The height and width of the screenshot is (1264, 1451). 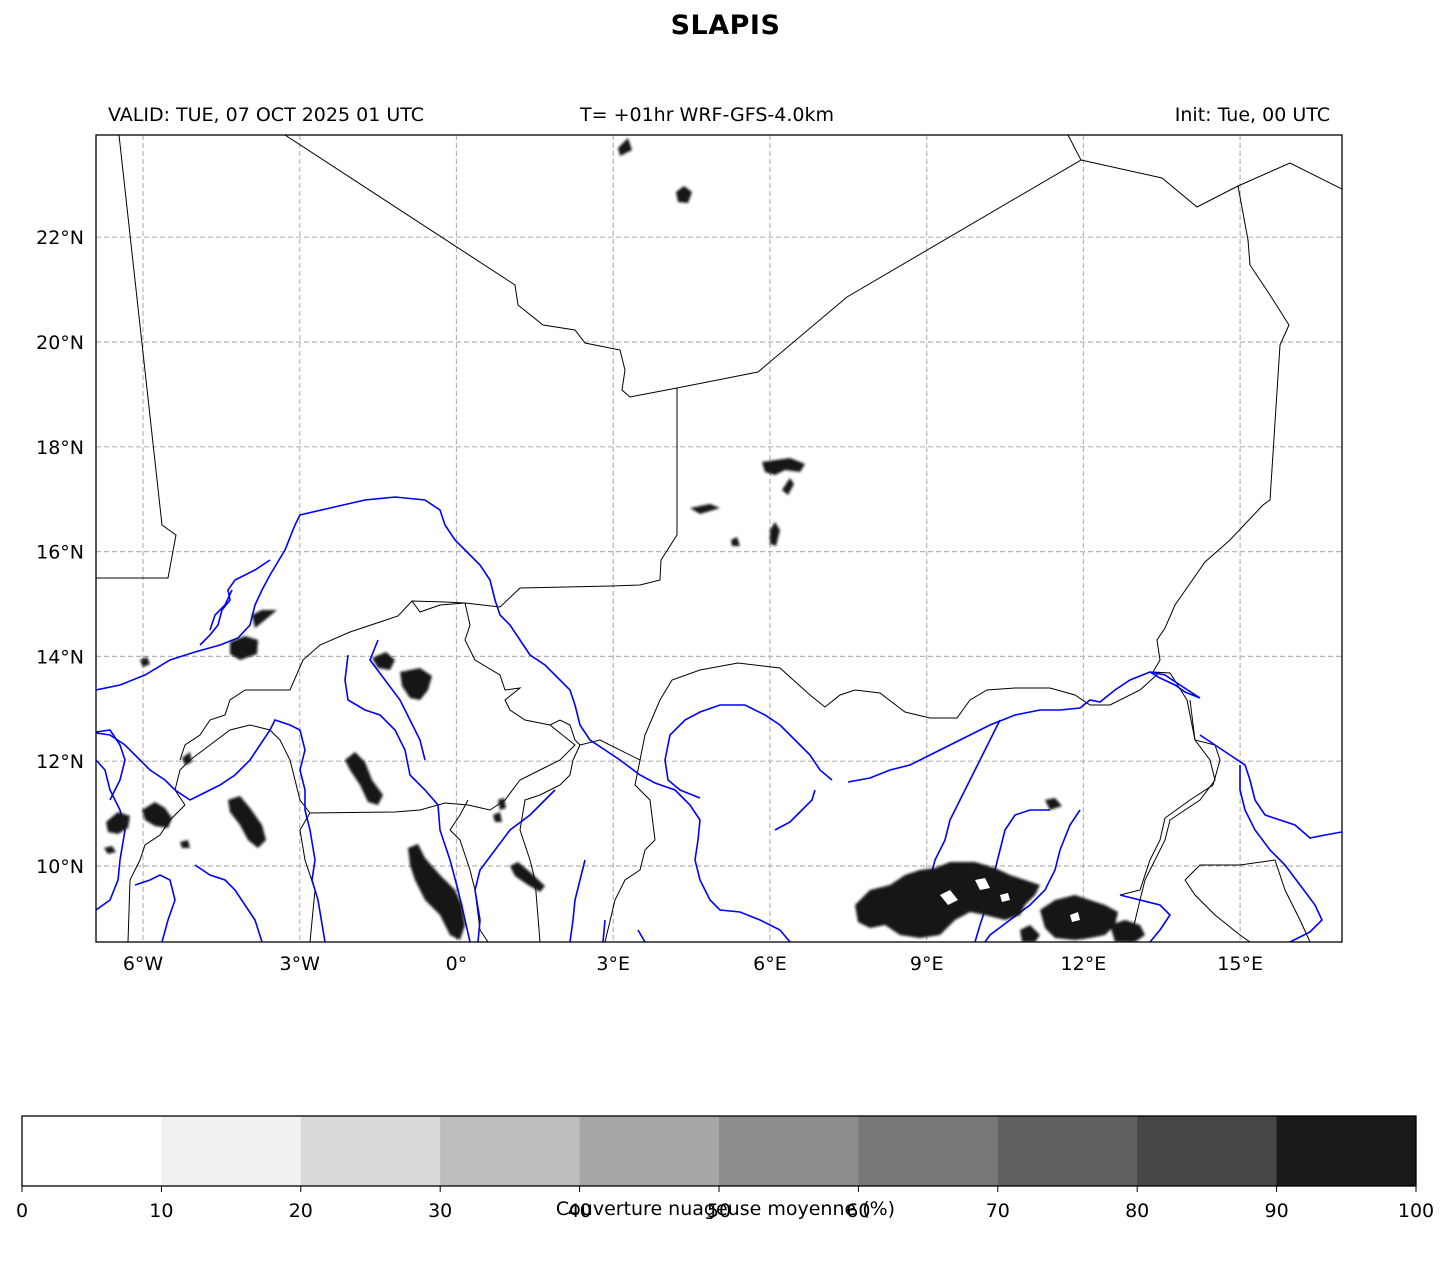 What do you see at coordinates (795, 810) in the screenshot?
I see `kaduna-river` at bounding box center [795, 810].